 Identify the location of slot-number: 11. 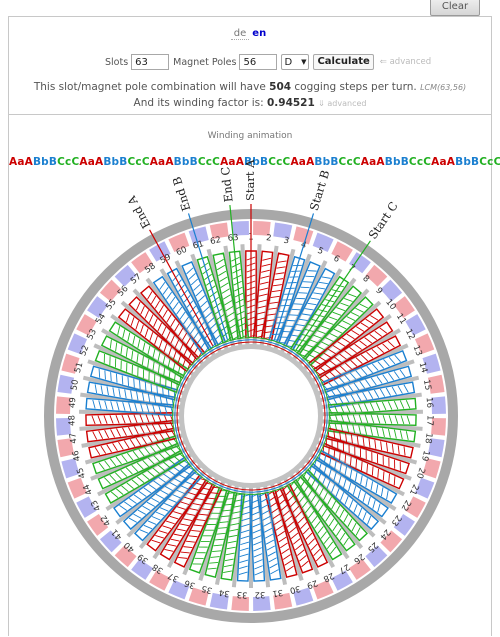
(401, 319).